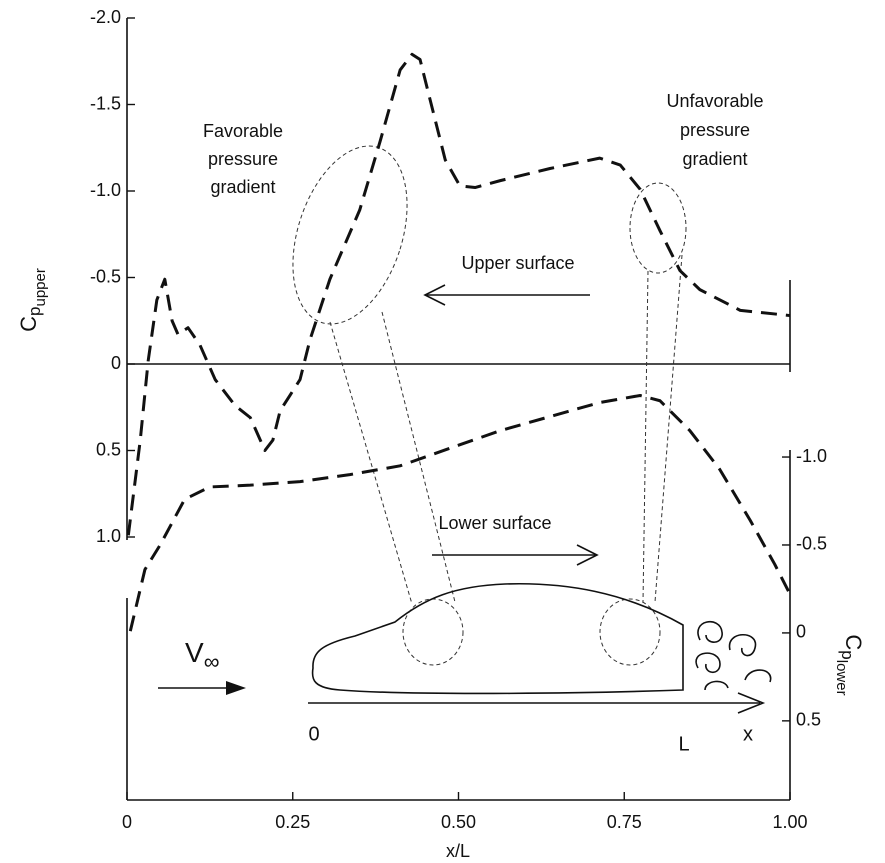  What do you see at coordinates (497, 638) in the screenshot?
I see `car-outline` at bounding box center [497, 638].